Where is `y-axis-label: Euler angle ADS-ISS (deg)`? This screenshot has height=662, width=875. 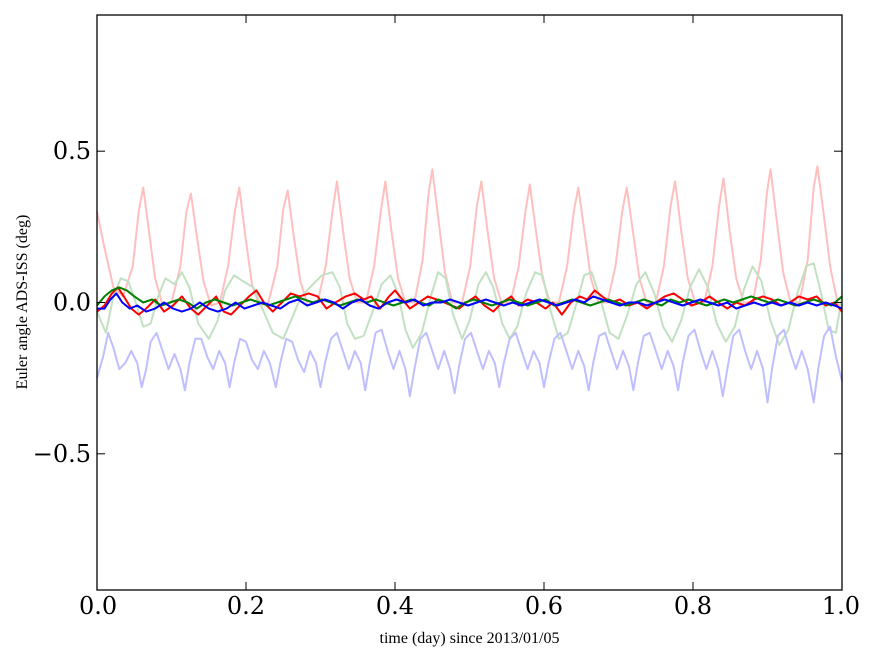 y-axis-label: Euler angle ADS-ISS (deg) is located at coordinates (22, 302).